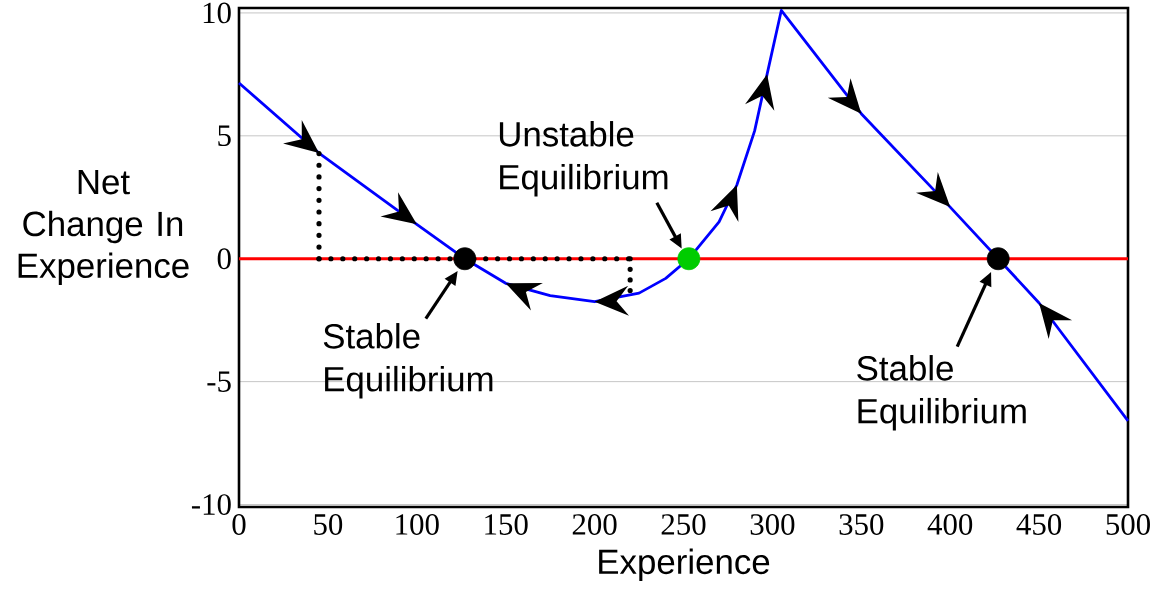  What do you see at coordinates (684, 565) in the screenshot?
I see `x-axis-title: Experience` at bounding box center [684, 565].